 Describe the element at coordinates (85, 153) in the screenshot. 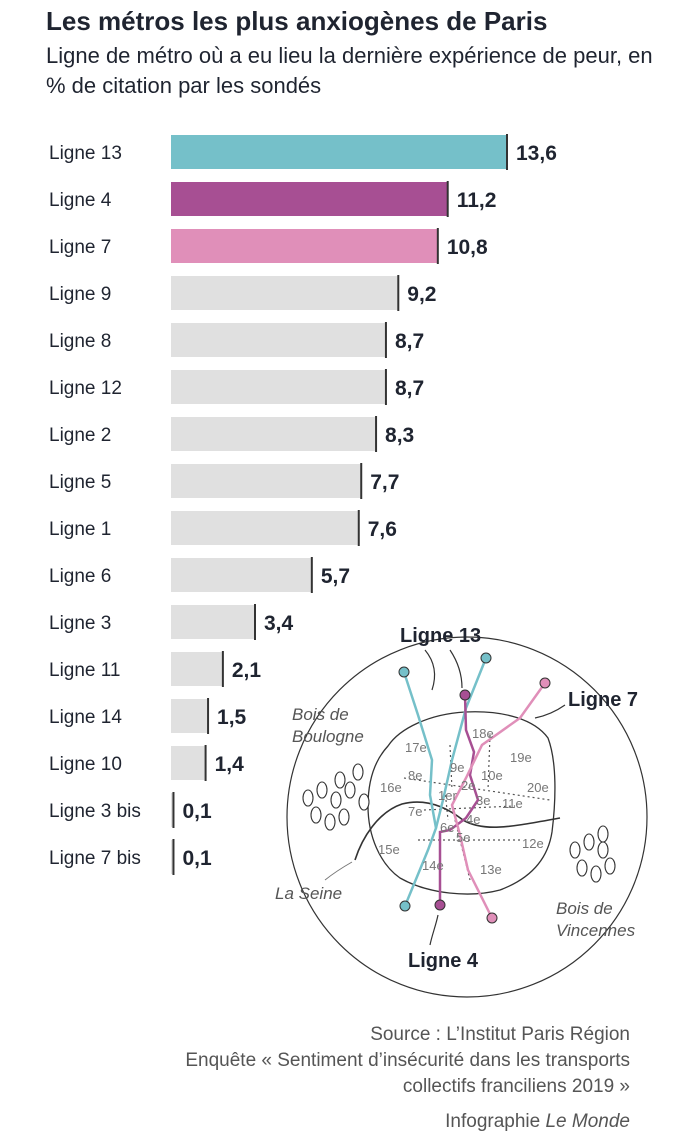

I see `category-label: Ligne 13` at that location.